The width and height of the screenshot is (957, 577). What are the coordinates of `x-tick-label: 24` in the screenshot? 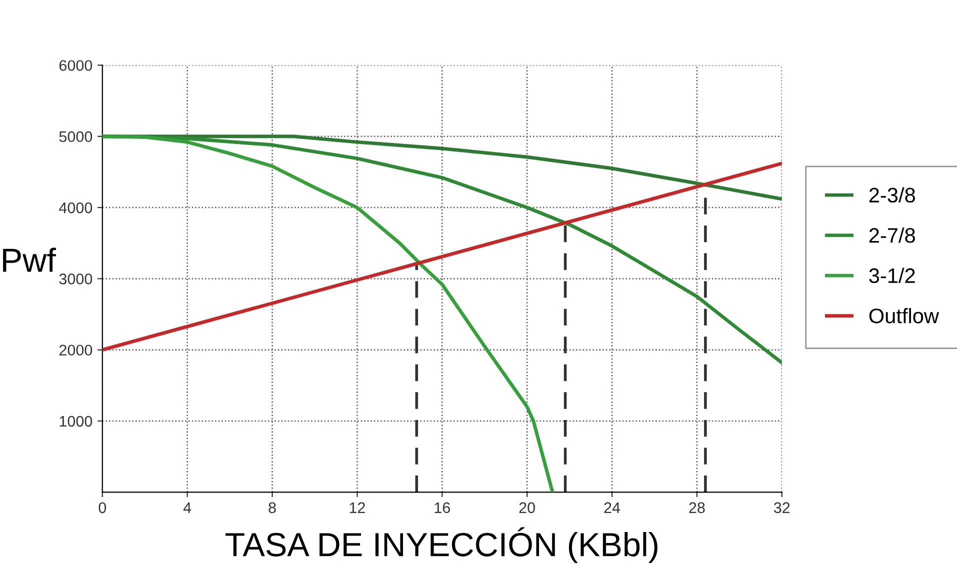 It's located at (612, 507).